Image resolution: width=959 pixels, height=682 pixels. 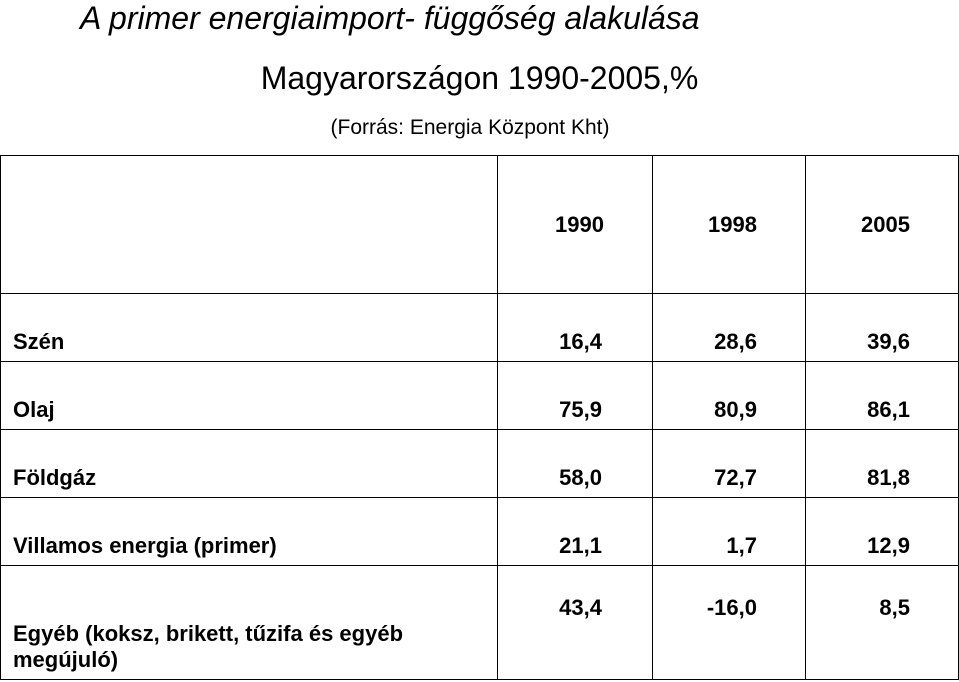 What do you see at coordinates (249, 463) in the screenshot?
I see `row-label: Földgáz` at bounding box center [249, 463].